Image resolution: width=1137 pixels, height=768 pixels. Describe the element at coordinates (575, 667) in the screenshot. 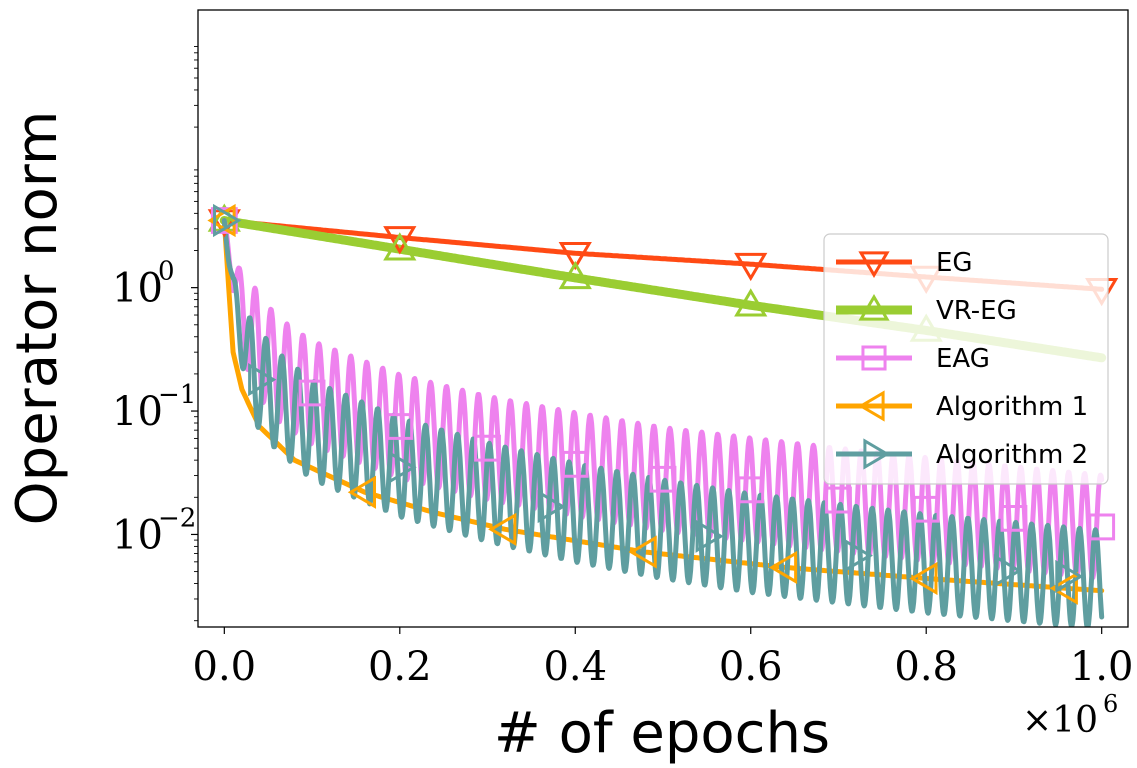

I see `x-tick-label-2: 0.4` at that location.